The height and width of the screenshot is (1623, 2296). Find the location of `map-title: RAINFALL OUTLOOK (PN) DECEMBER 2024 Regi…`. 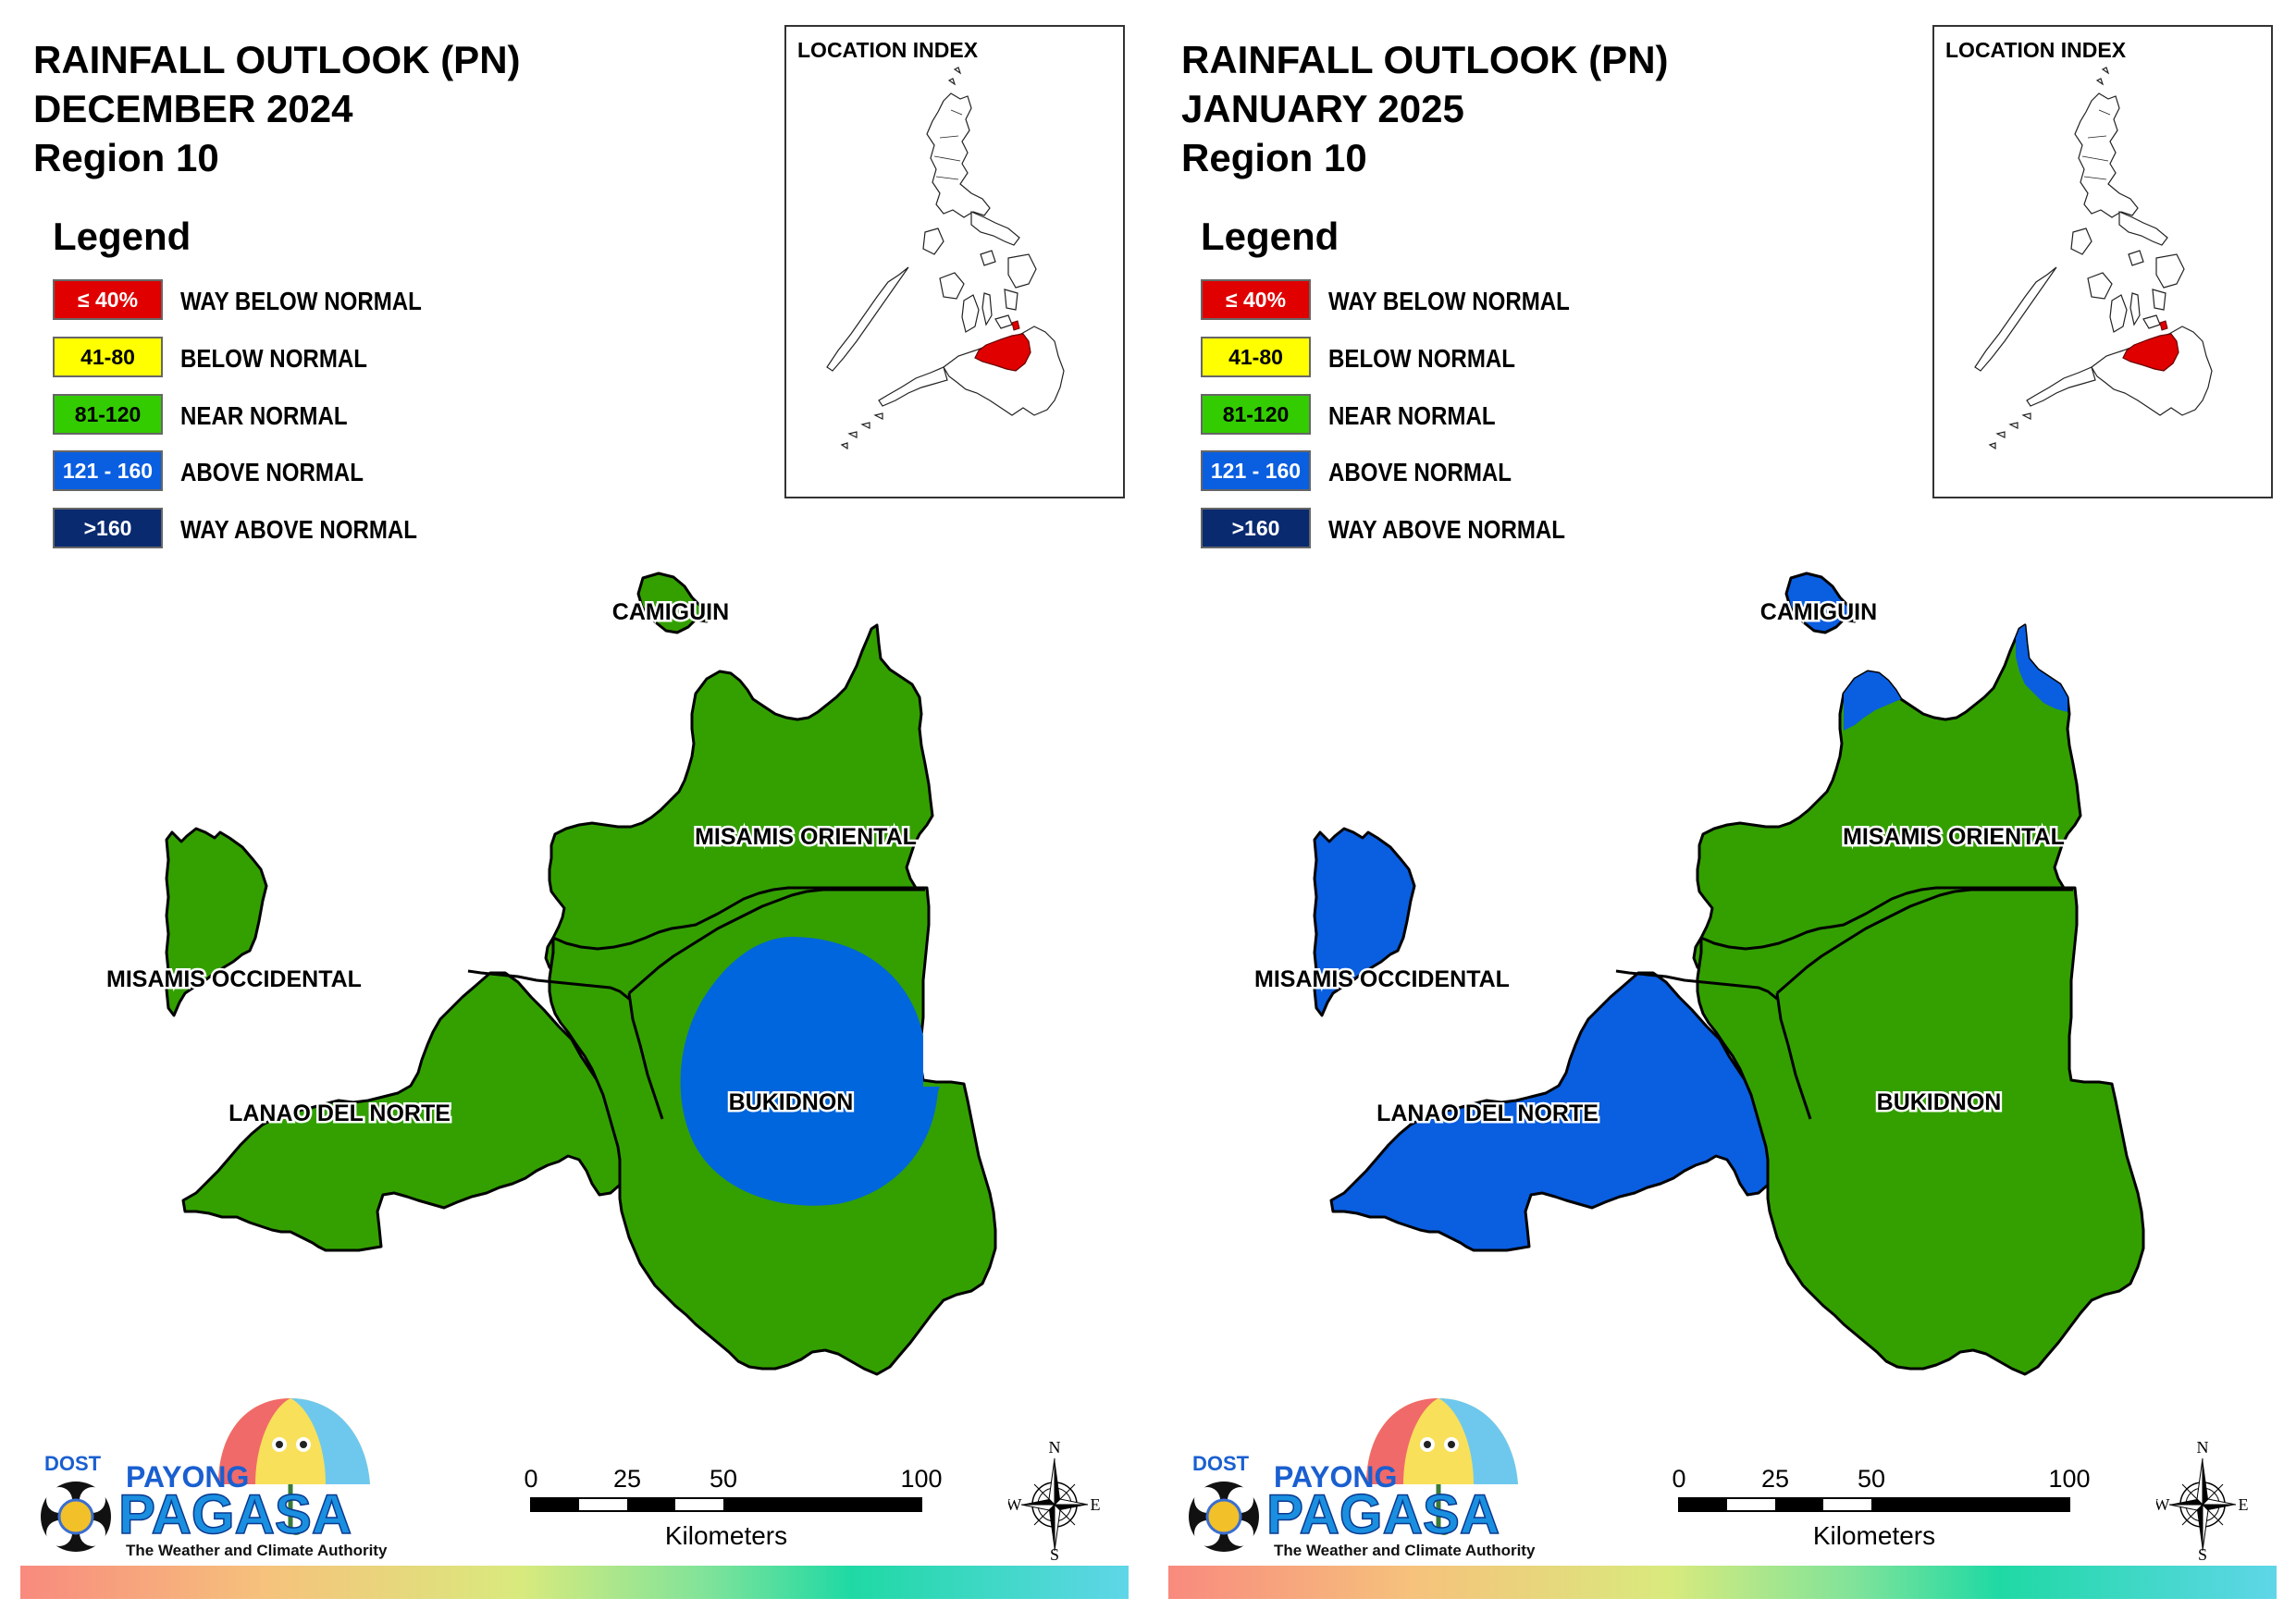

map-title: RAINFALL OUTLOOK (PN) DECEMBER 2024 Regi… is located at coordinates (277, 108).